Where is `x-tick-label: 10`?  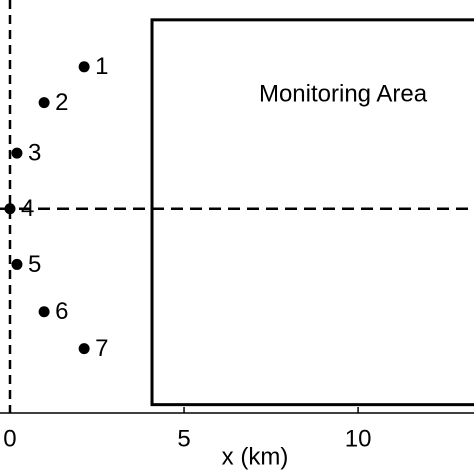
x-tick-label: 10 is located at coordinates (358, 438).